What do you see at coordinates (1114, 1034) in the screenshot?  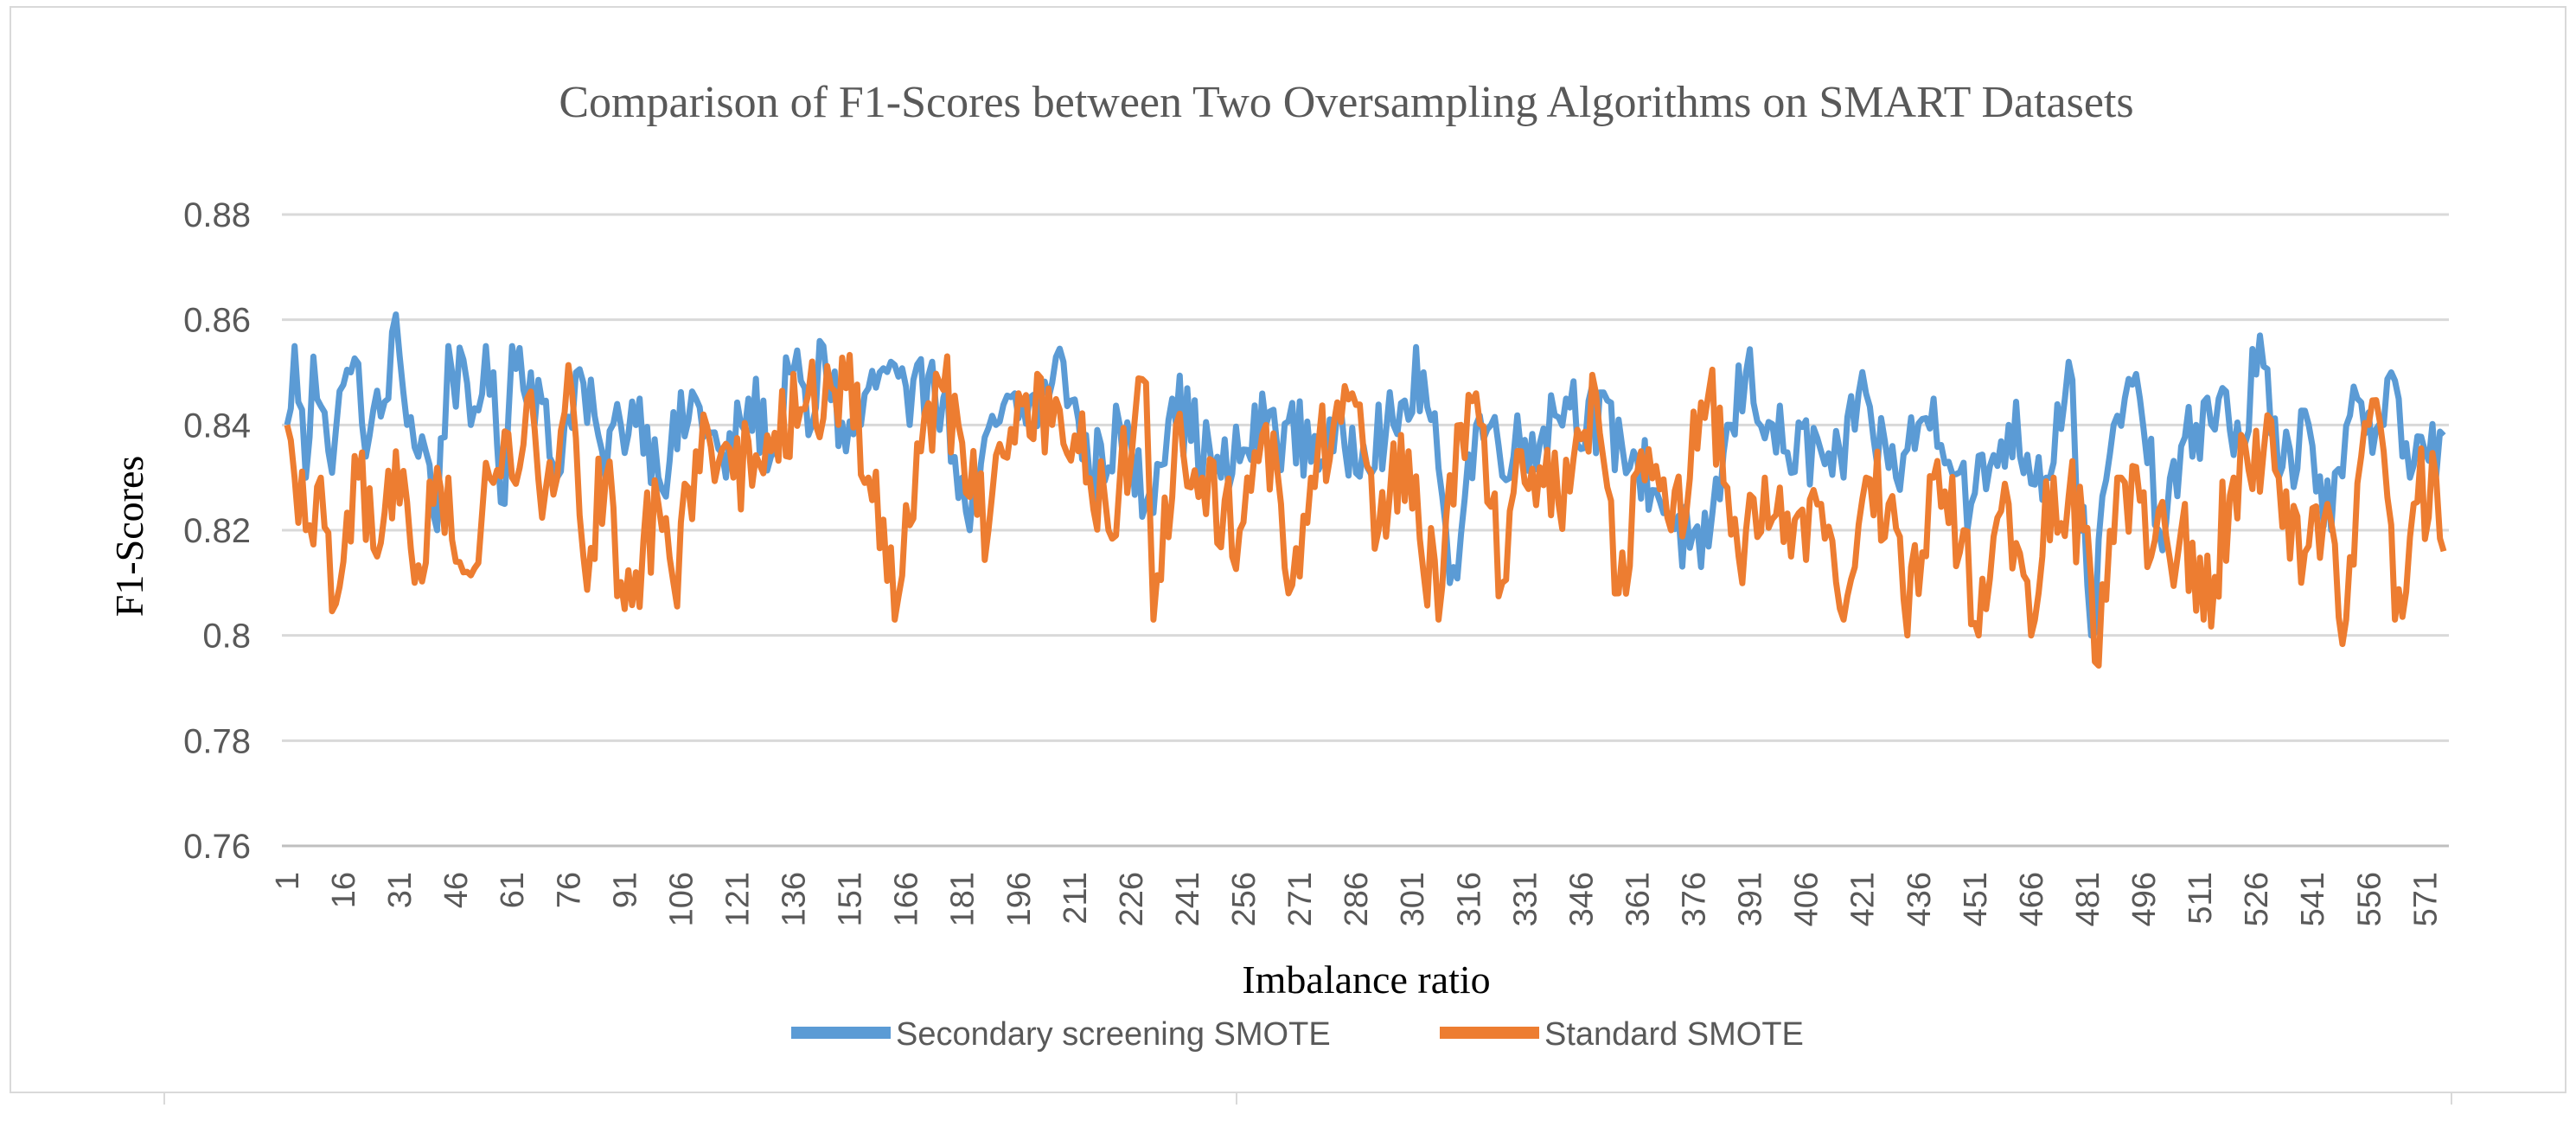 I see `legend-label-secondary-smote: Secondary screening SMOTE` at bounding box center [1114, 1034].